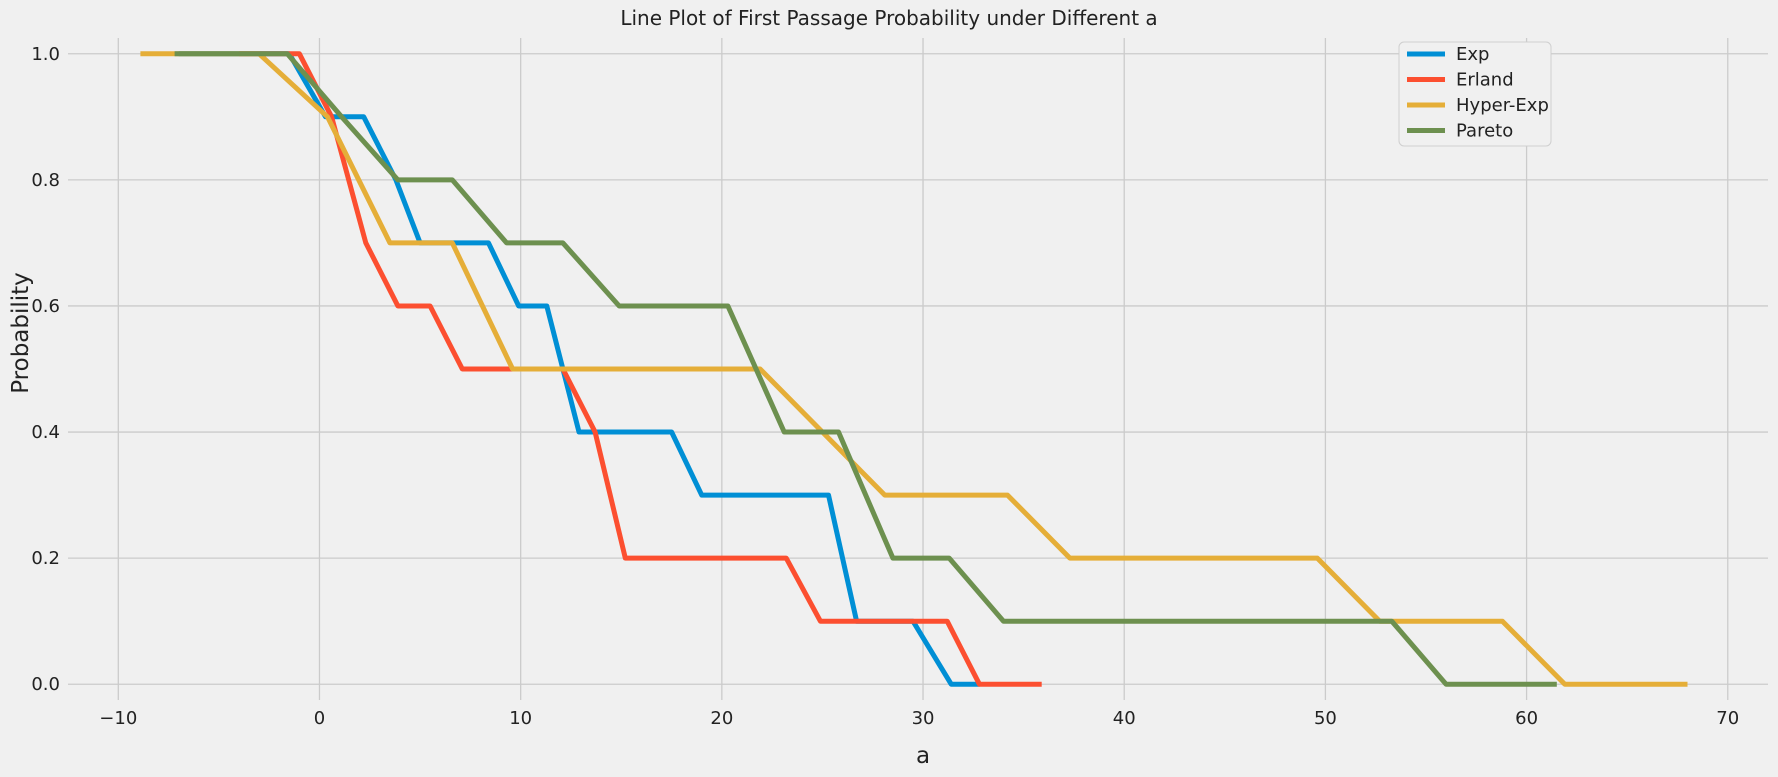 The image size is (1778, 777). What do you see at coordinates (1526, 718) in the screenshot?
I see `x-tick-label: 60` at bounding box center [1526, 718].